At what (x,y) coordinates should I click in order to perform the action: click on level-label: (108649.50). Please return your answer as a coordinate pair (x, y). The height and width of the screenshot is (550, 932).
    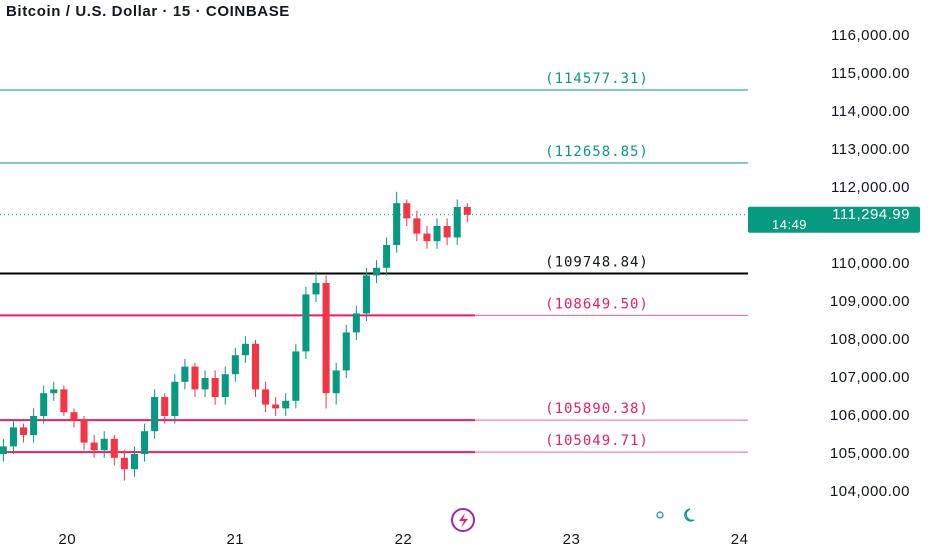
    Looking at the image, I should click on (597, 304).